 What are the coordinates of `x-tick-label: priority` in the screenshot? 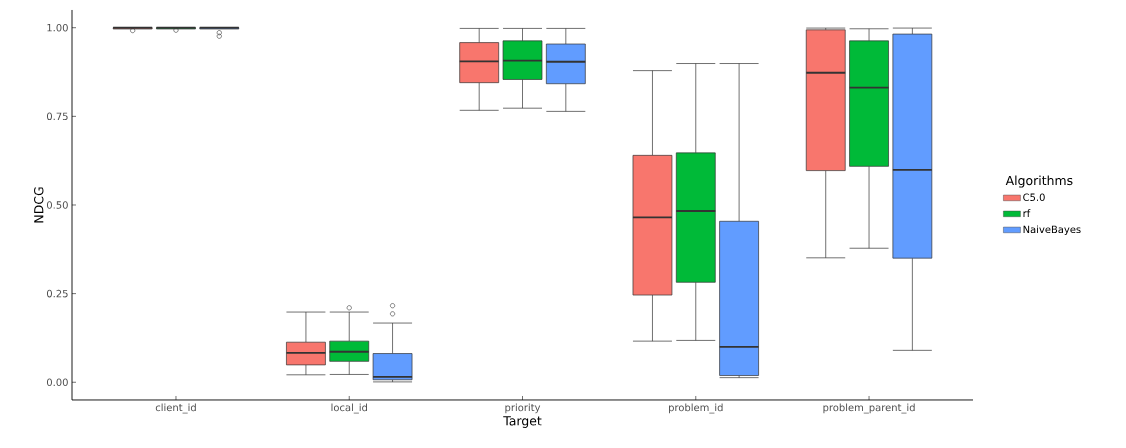 It's located at (523, 408).